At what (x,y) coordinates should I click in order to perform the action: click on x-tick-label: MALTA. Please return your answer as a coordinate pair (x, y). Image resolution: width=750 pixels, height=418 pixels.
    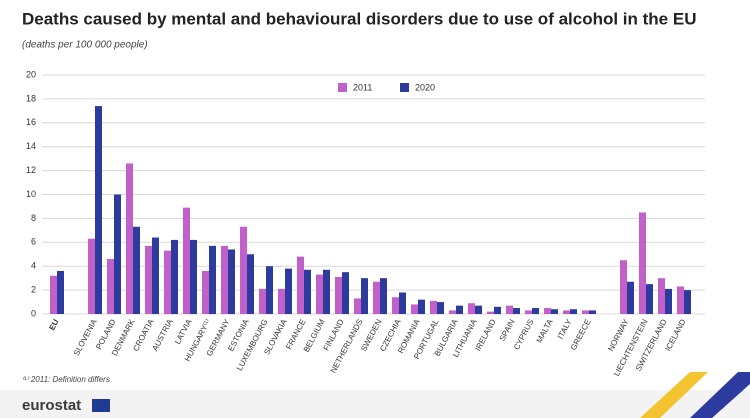
    Looking at the image, I should click on (545, 330).